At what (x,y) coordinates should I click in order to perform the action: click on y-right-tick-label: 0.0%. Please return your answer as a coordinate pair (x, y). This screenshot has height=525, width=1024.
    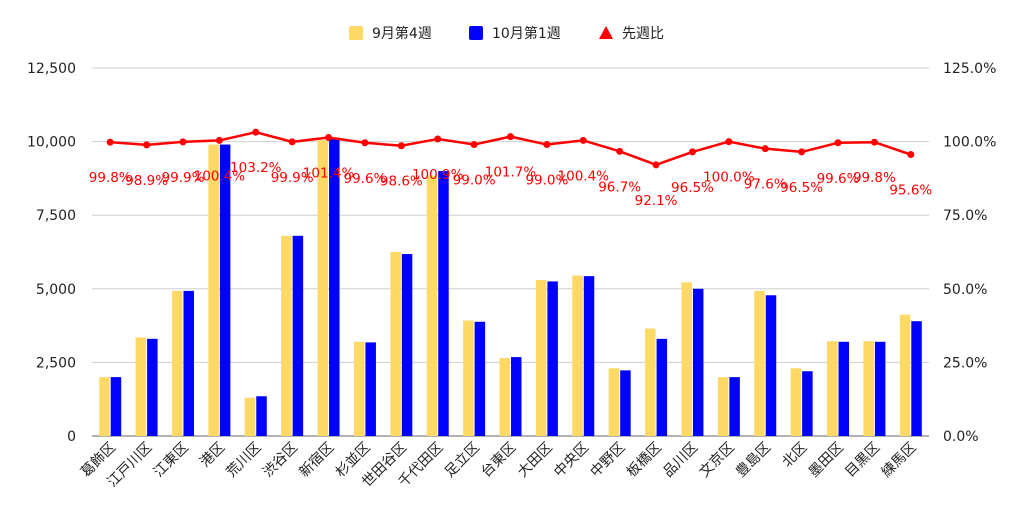
    Looking at the image, I should click on (961, 437).